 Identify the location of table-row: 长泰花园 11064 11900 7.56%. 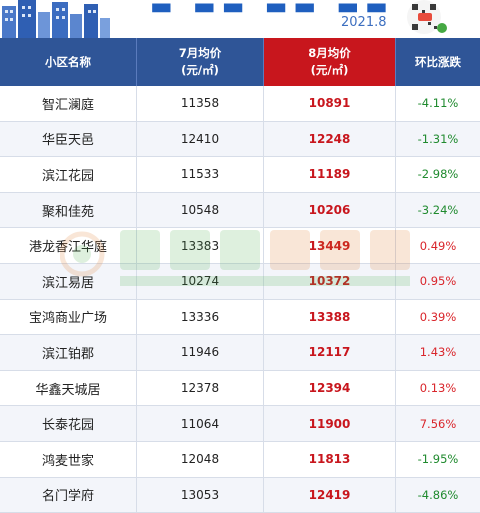
(240, 424).